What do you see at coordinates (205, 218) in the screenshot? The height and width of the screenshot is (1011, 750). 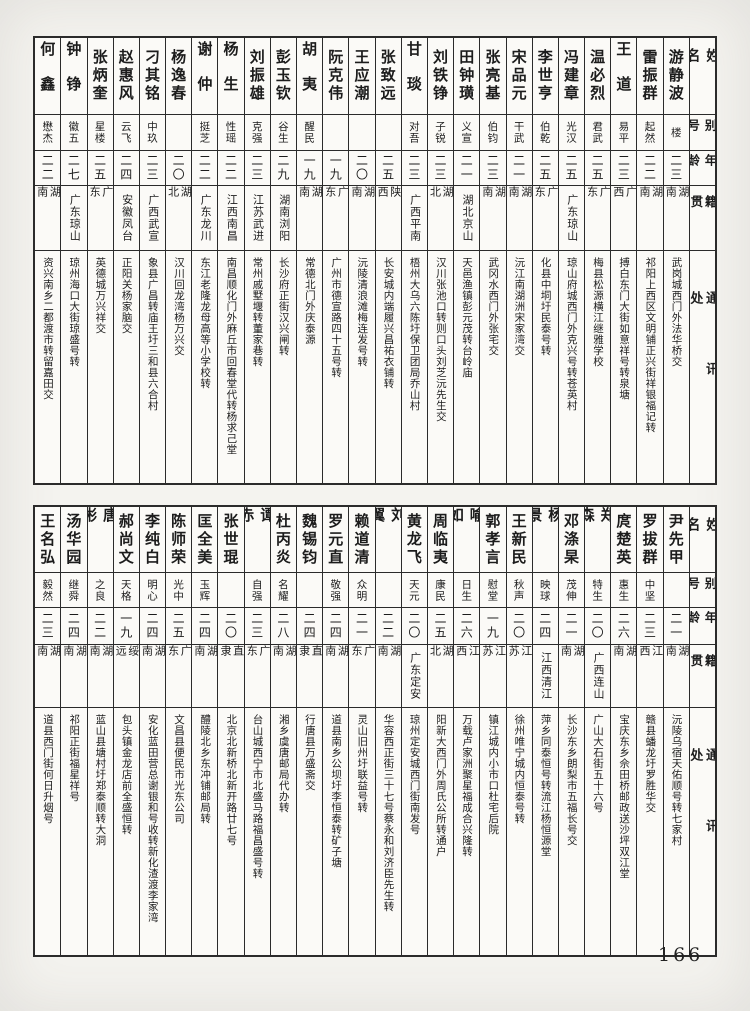 I see `person-origin-cell: 广东龙川` at bounding box center [205, 218].